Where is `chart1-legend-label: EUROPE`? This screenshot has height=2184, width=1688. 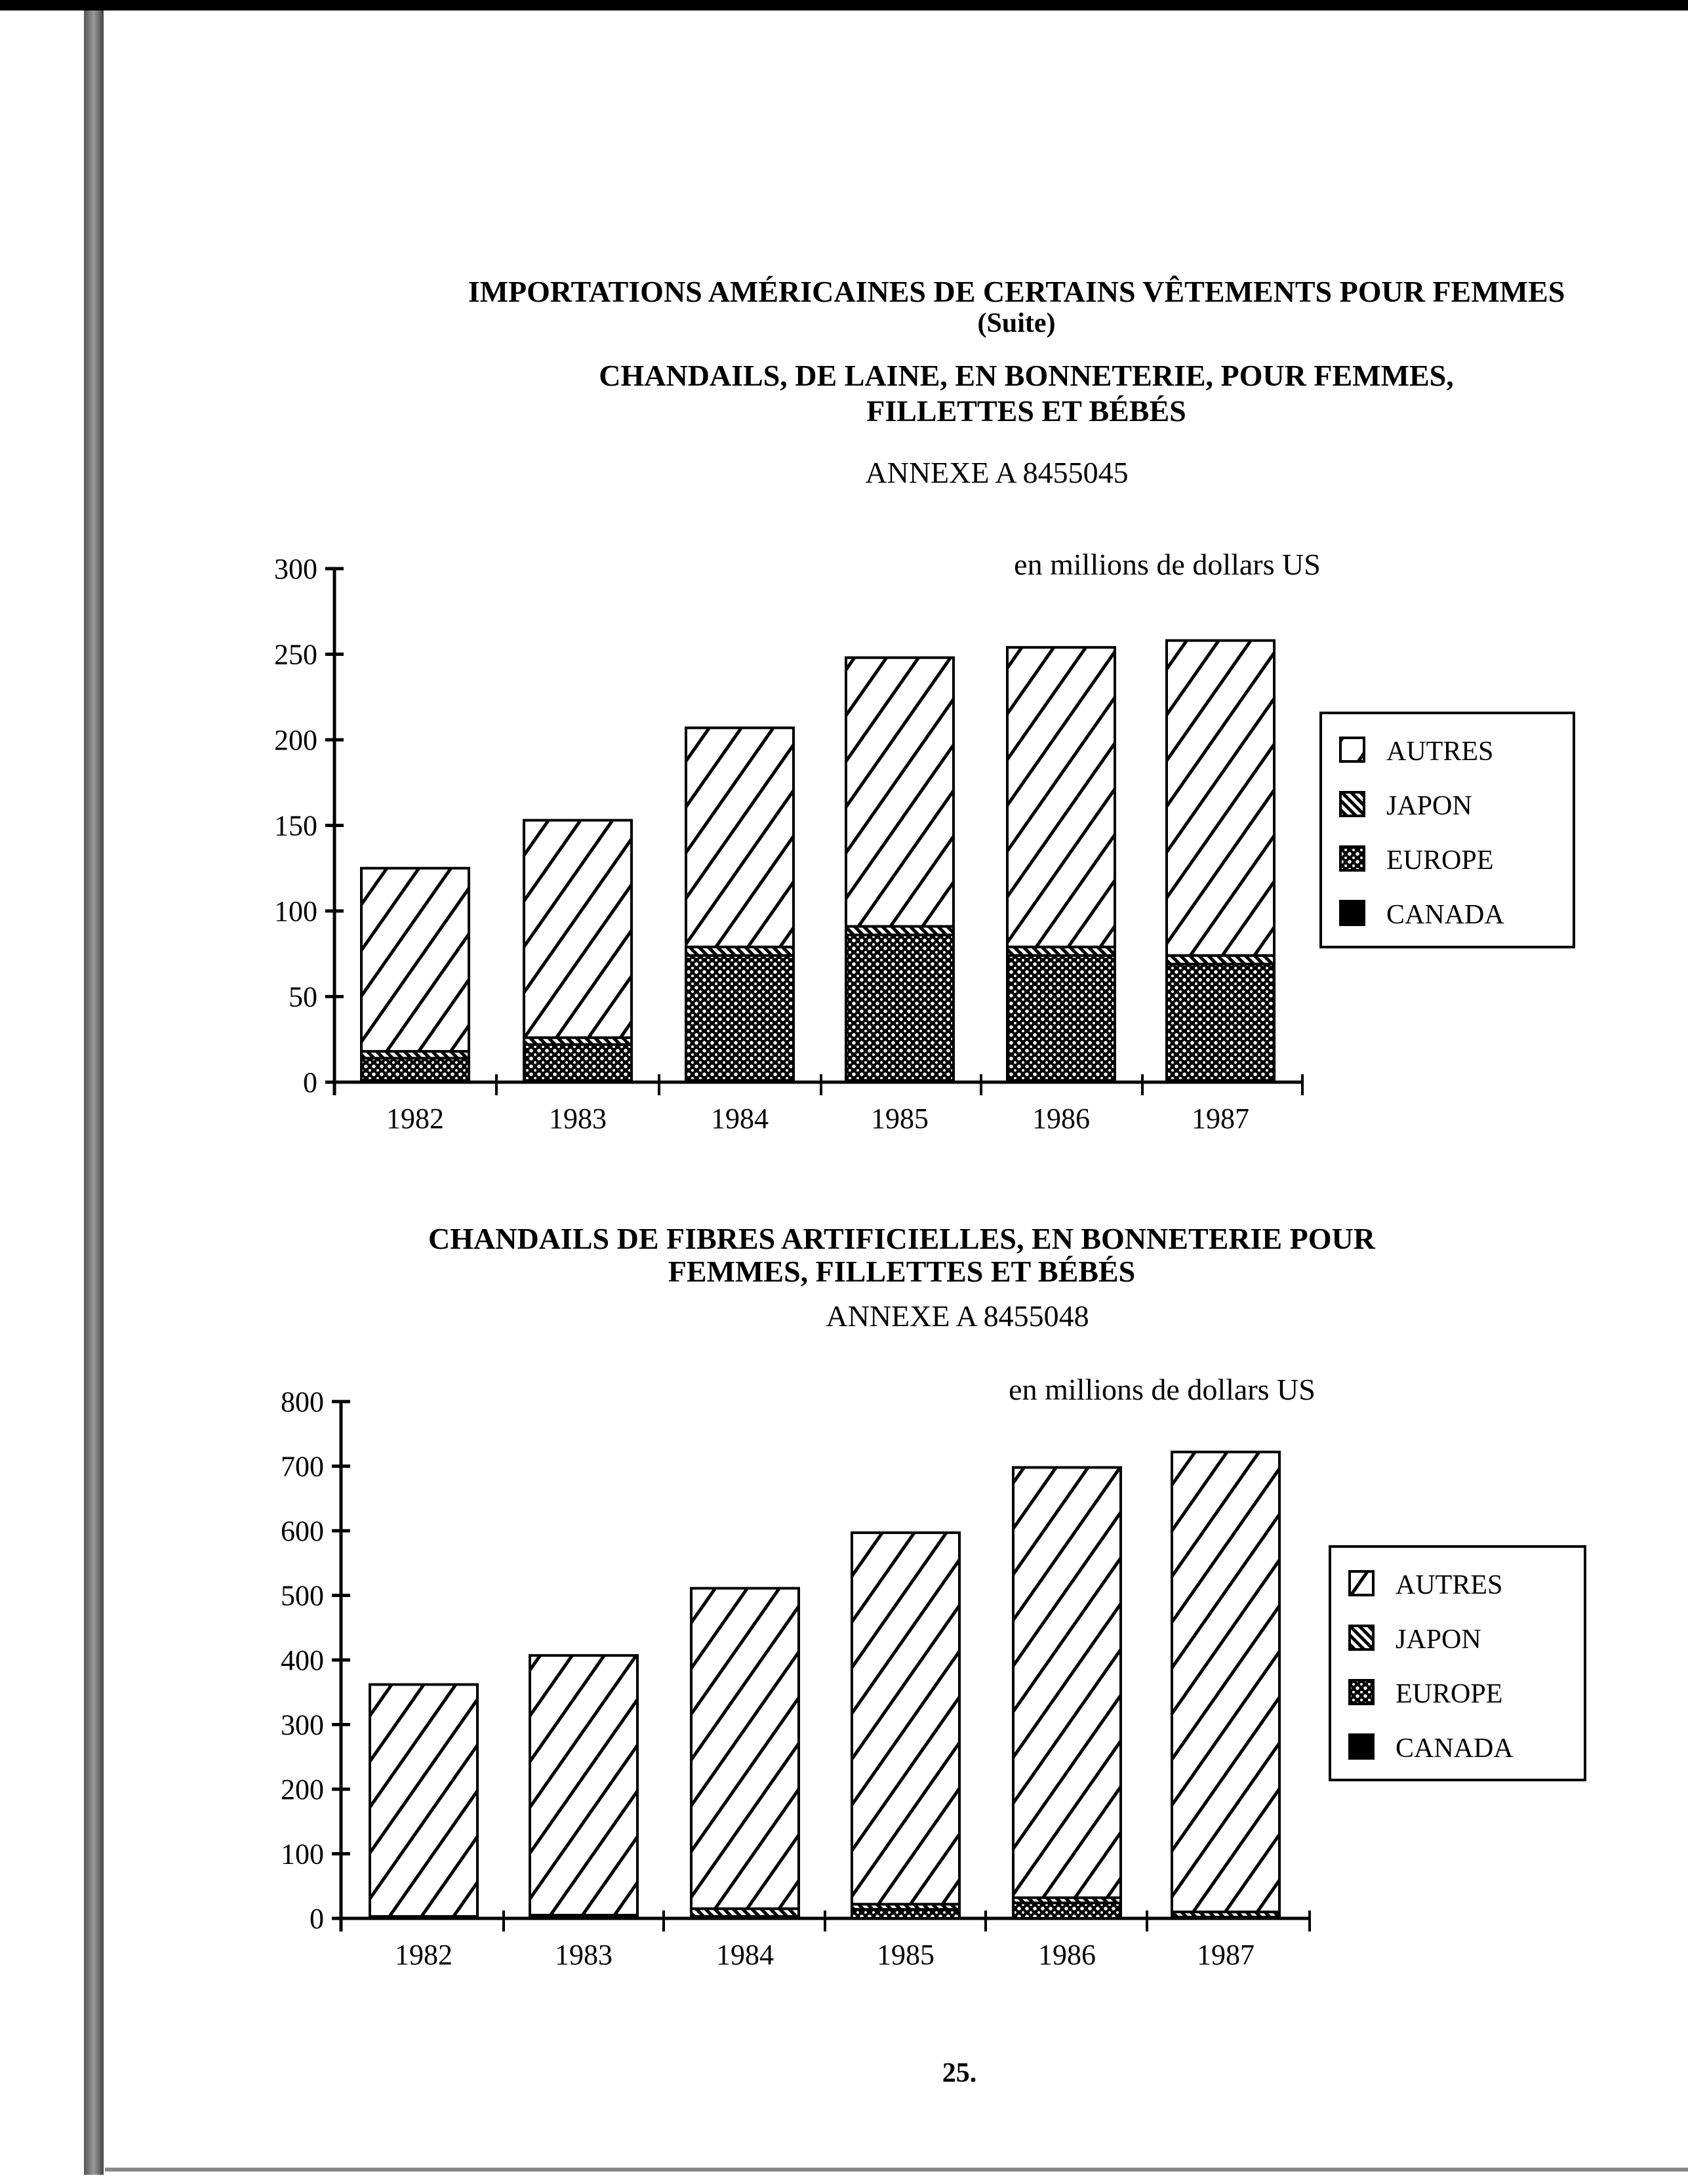 chart1-legend-label: EUROPE is located at coordinates (1439, 860).